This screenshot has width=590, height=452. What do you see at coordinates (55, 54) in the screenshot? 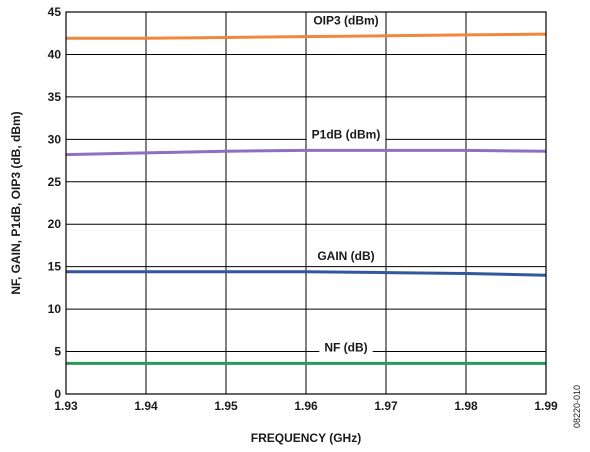
I see `y-tick-label: 40` at bounding box center [55, 54].